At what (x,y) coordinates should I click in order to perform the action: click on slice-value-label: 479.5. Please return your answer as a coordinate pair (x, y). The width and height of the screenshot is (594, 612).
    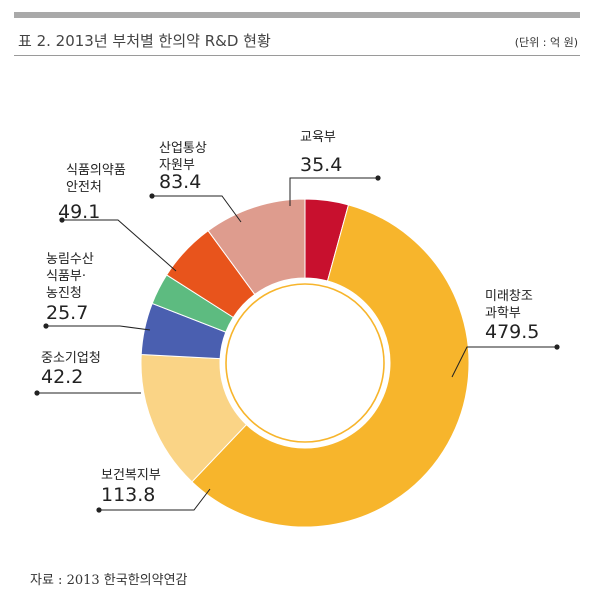
    Looking at the image, I should click on (512, 332).